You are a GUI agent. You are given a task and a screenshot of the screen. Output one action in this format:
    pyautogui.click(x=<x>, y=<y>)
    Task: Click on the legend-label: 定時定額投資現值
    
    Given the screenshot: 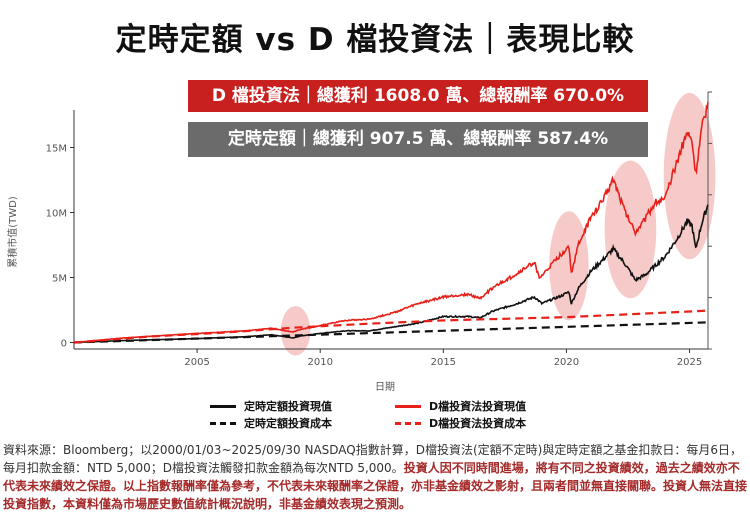 What is the action you would take?
    pyautogui.click(x=288, y=406)
    